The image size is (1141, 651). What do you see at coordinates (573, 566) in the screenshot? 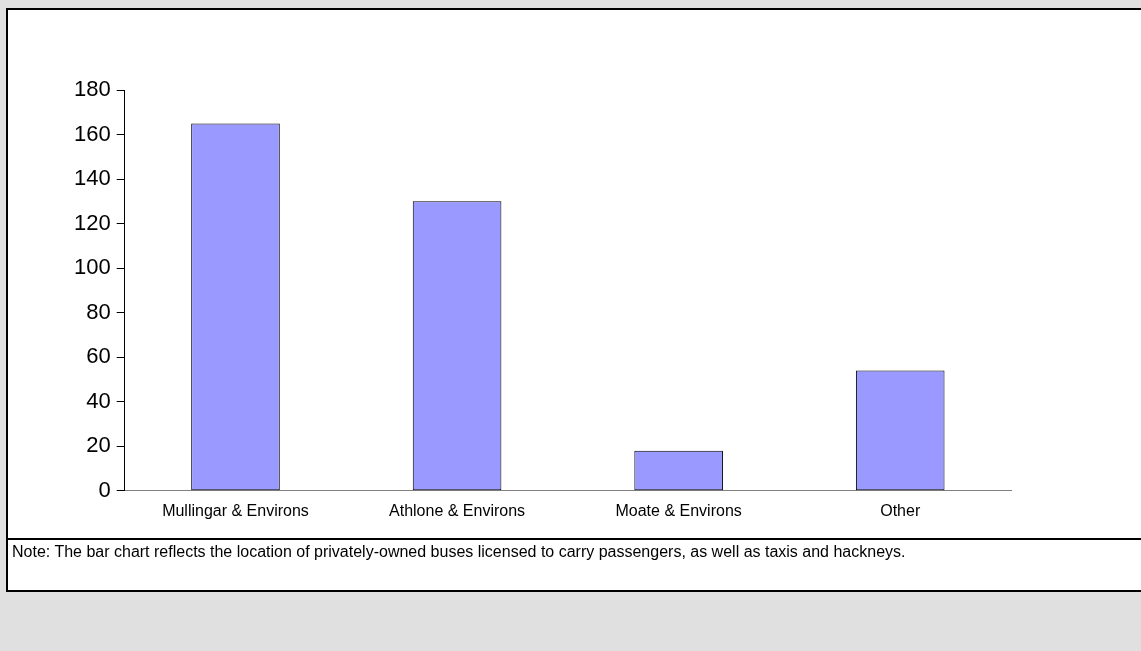
I see `text: Note: The bar chart reflects the location of privately-owned buses licensed to carry passengers, as well as taxis and hackneys.` at bounding box center [573, 566].